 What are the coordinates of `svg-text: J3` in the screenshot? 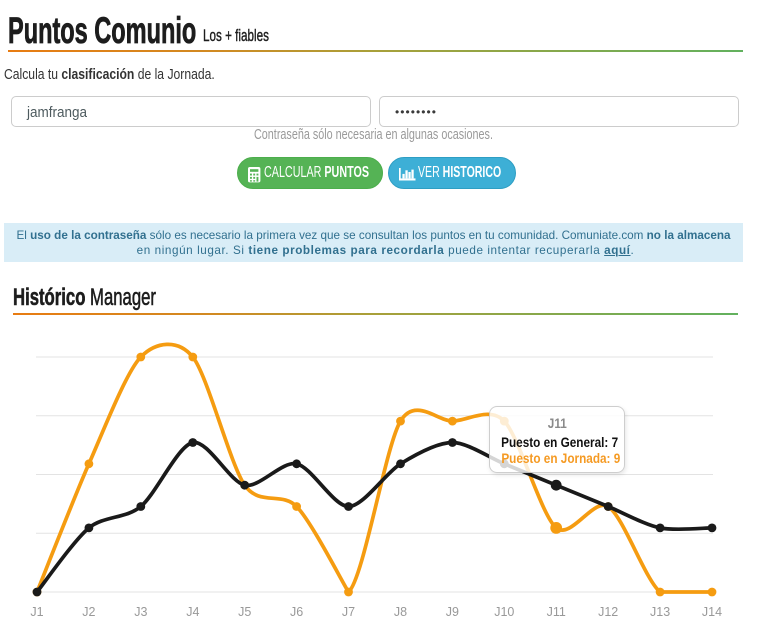 It's located at (140, 612).